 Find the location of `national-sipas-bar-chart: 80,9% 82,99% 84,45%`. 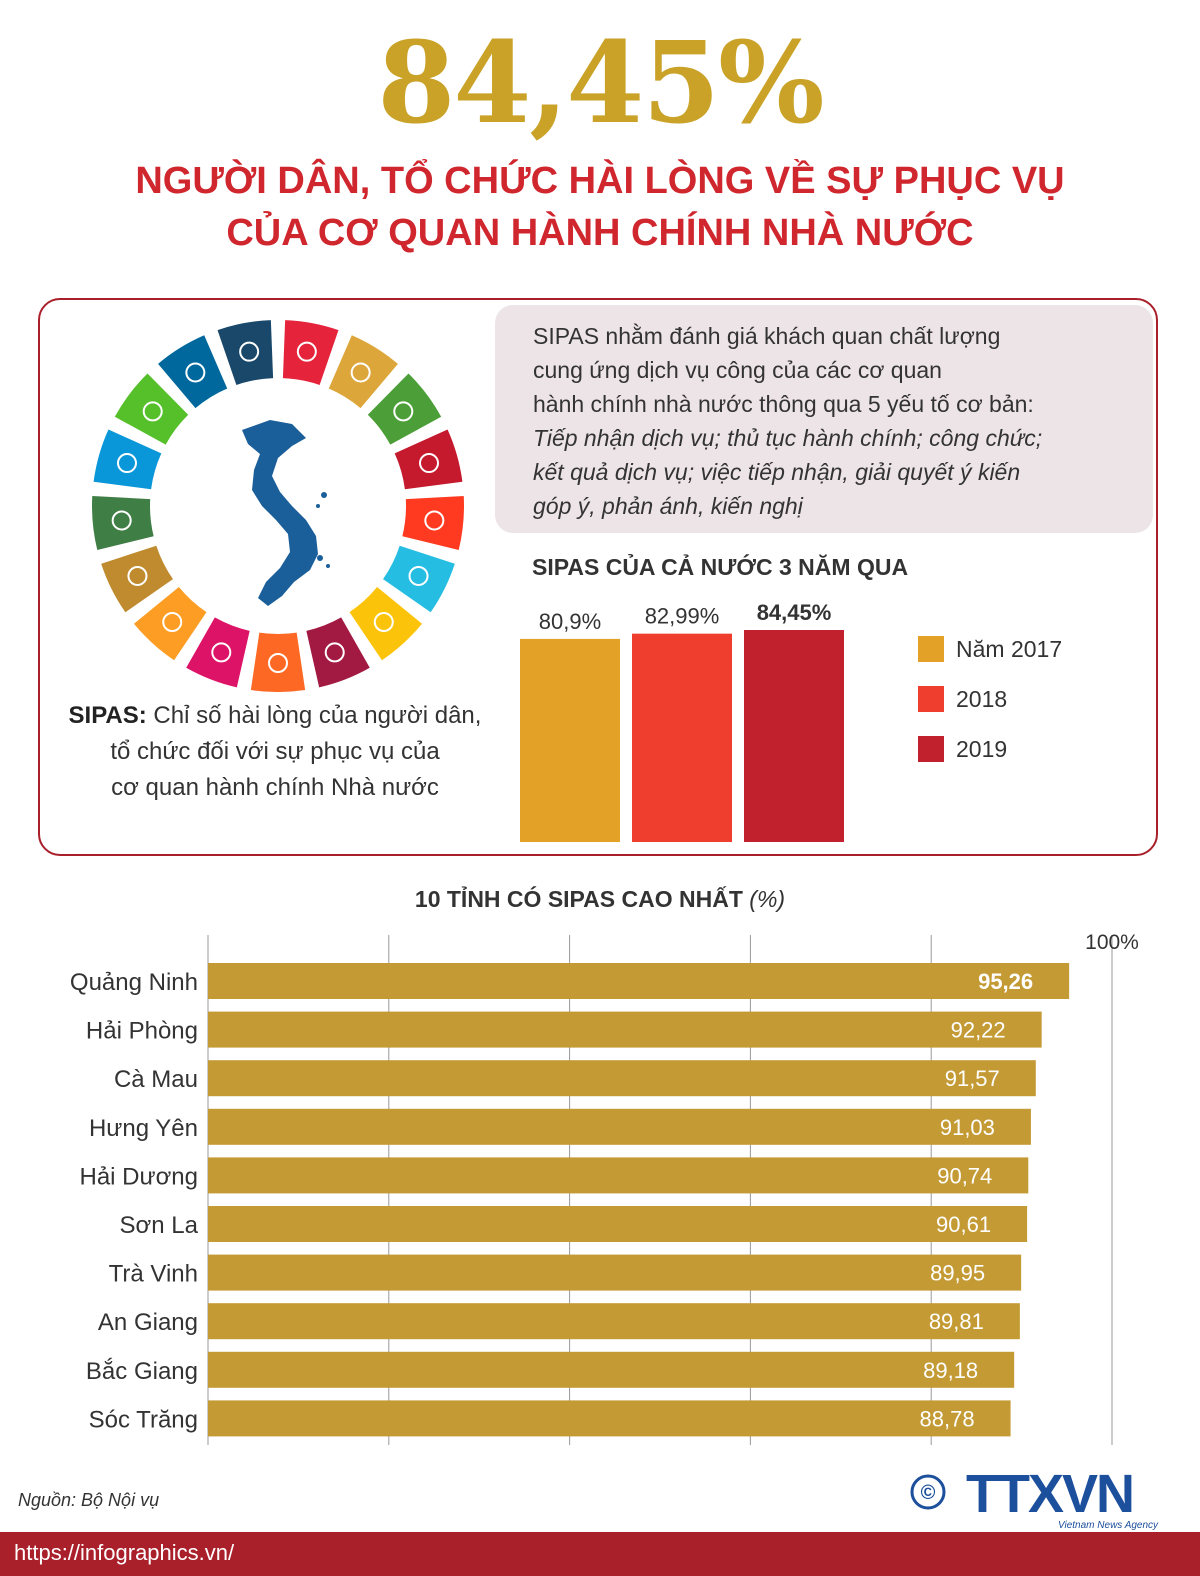

national-sipas-bar-chart: 80,9% 82,99% 84,45% is located at coordinates (682, 721).